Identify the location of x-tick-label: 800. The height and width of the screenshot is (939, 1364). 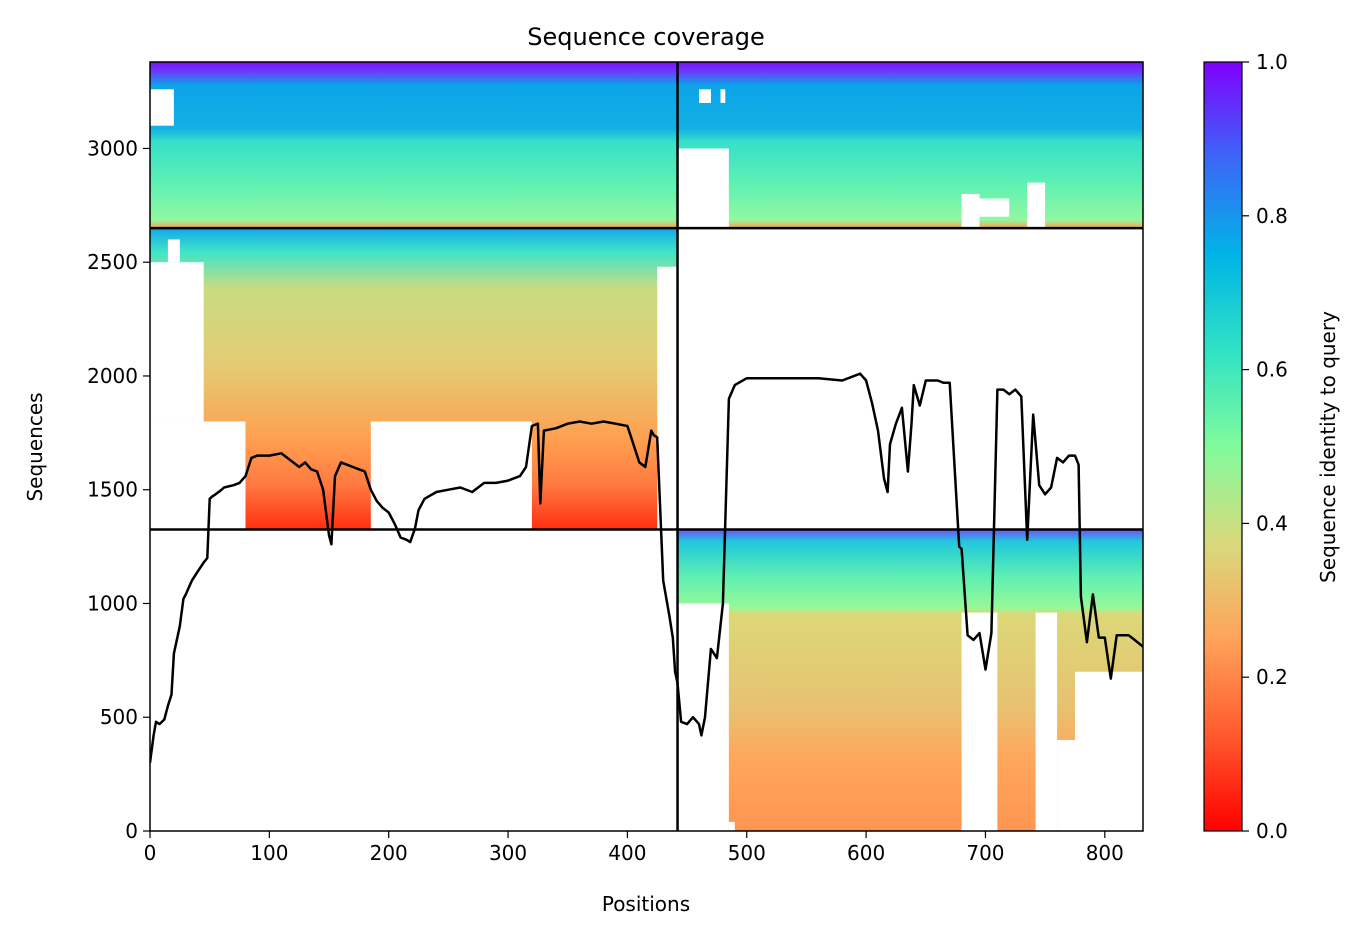
(1105, 853).